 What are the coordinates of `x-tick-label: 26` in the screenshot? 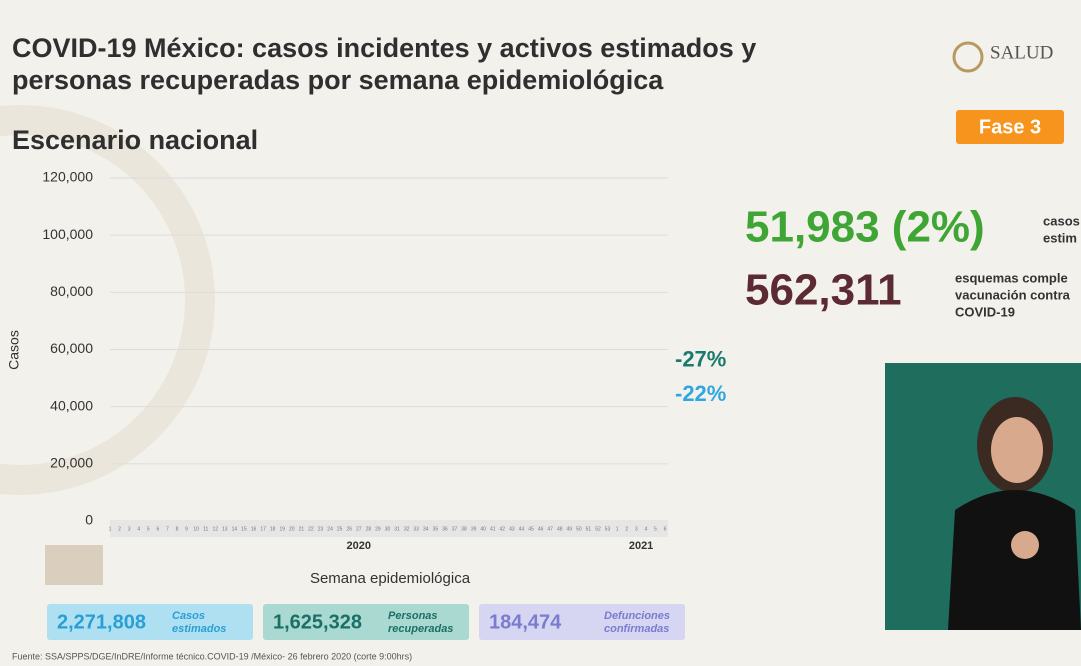 It's located at (349, 529).